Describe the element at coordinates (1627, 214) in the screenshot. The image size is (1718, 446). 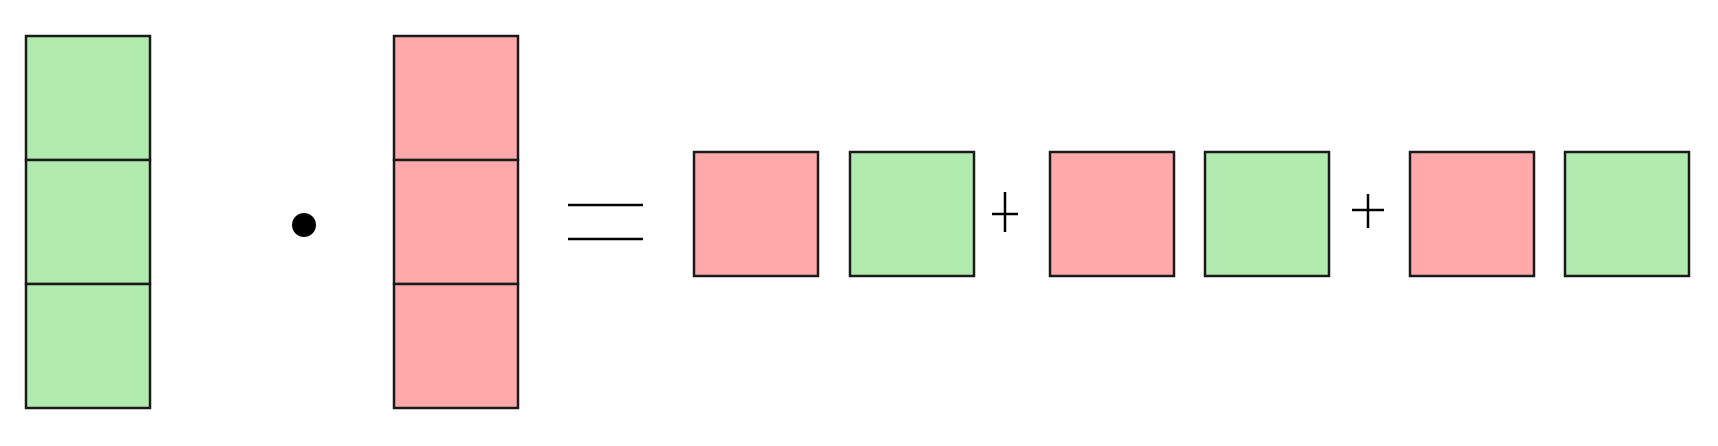
I see `result-term-3-green-square` at that location.